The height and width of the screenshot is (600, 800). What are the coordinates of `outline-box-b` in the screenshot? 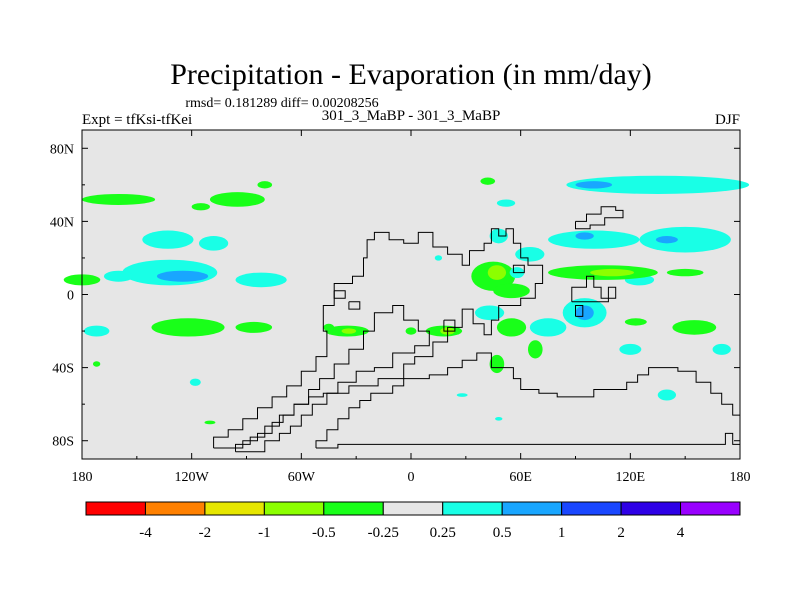 It's located at (579, 311).